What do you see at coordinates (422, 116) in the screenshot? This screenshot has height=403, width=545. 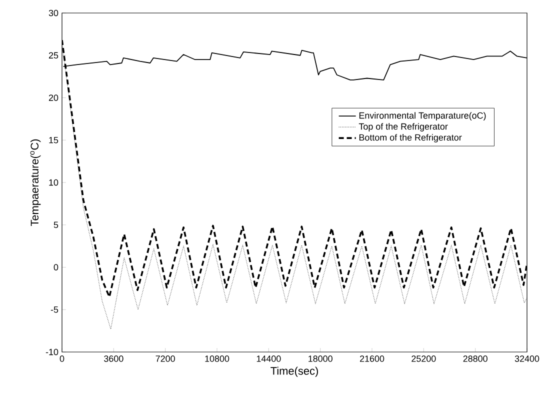 I see `legend-label: Environmental Temparature(oC)` at bounding box center [422, 116].